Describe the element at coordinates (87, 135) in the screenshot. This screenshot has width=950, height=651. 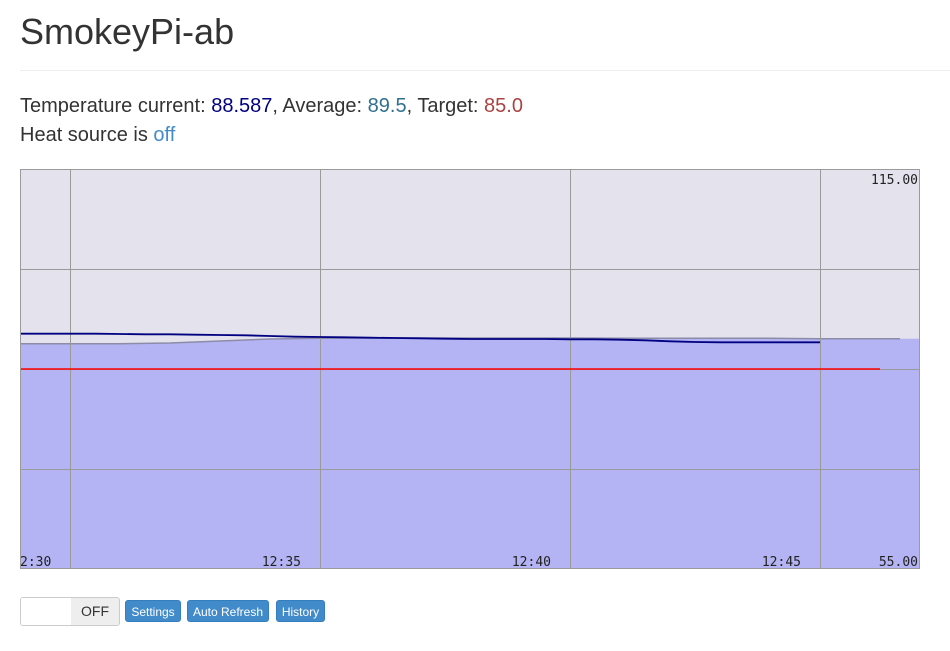
I see `heat-source-label: Heat source is` at that location.